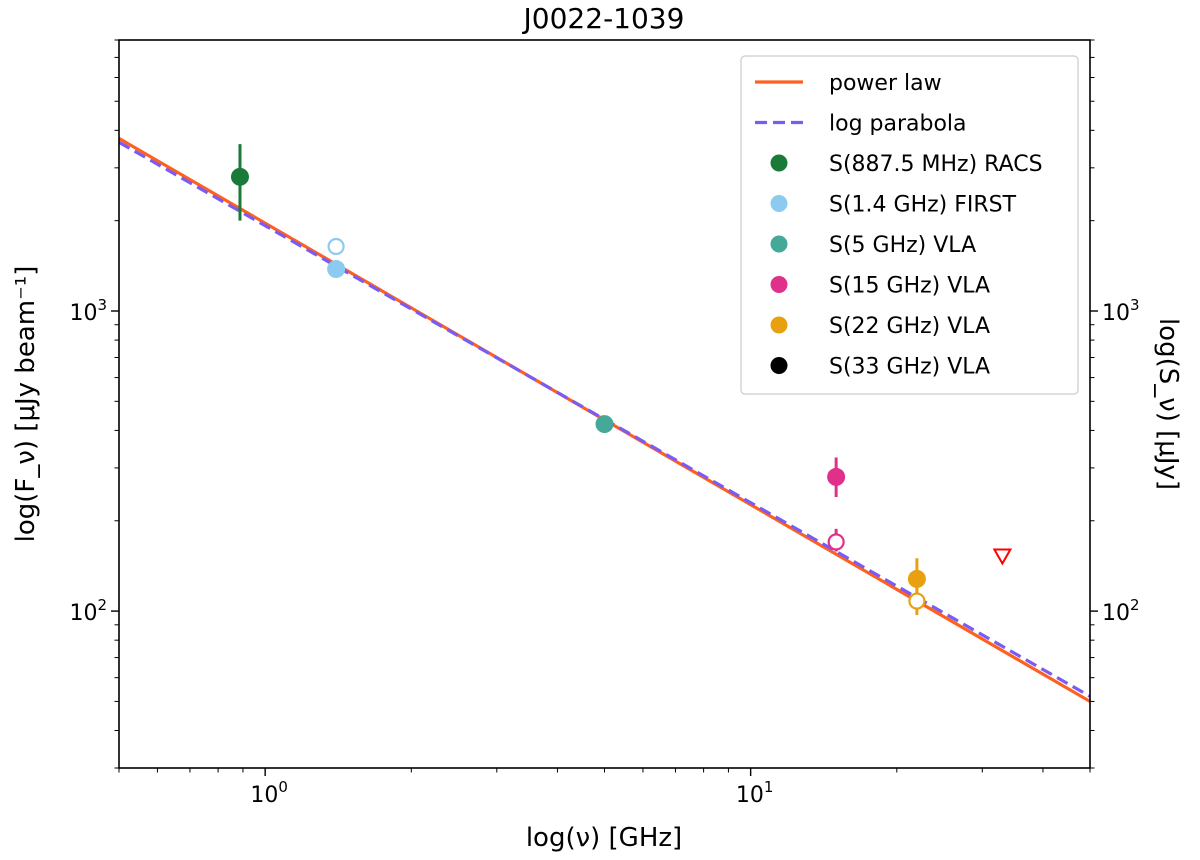 The width and height of the screenshot is (1200, 860). What do you see at coordinates (1168, 404) in the screenshot?
I see `y-axis-label-right: log(S_ν) [μJy]` at bounding box center [1168, 404].